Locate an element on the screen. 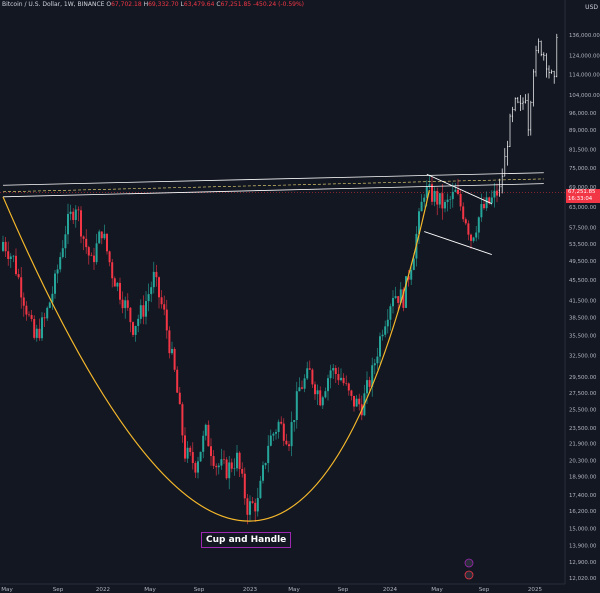 The image size is (600, 593). y-tick-label: 17,400.00 is located at coordinates (583, 496).